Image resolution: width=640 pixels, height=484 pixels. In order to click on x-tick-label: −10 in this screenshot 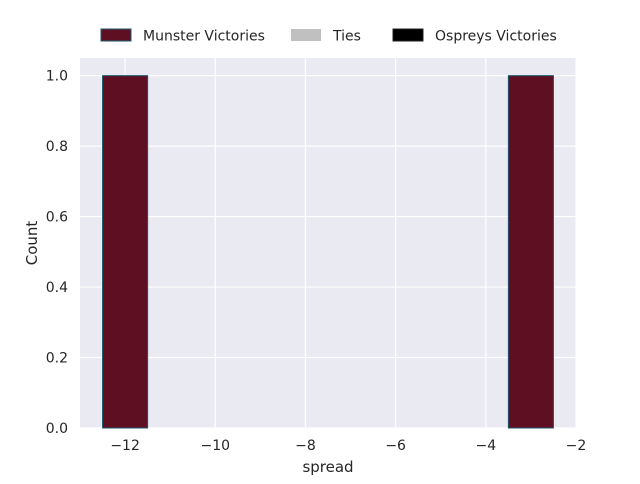, I will do `click(215, 446)`.